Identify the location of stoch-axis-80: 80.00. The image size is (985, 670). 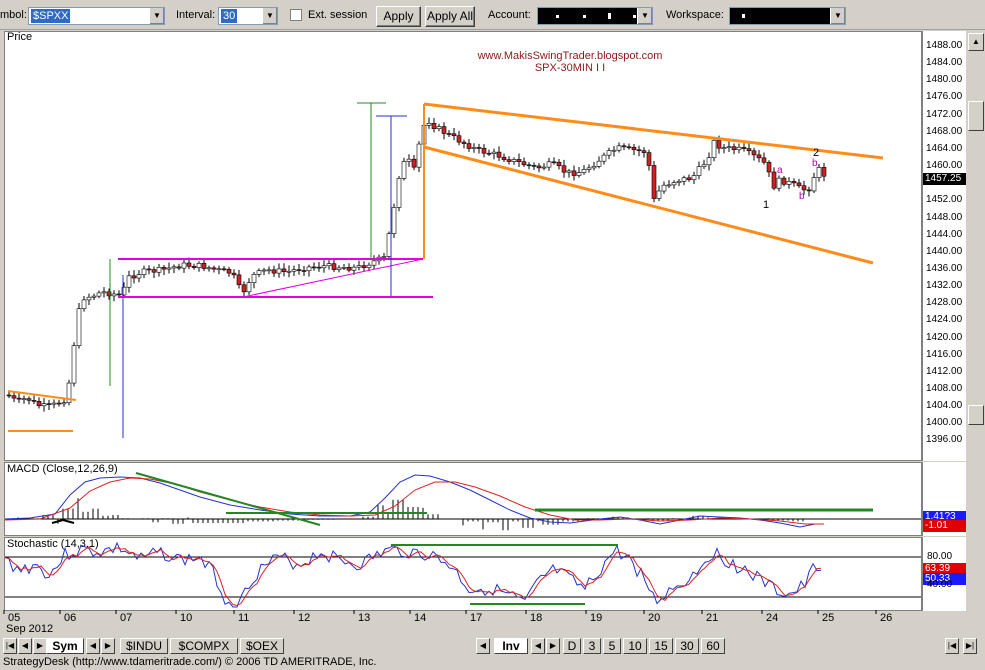
(940, 556).